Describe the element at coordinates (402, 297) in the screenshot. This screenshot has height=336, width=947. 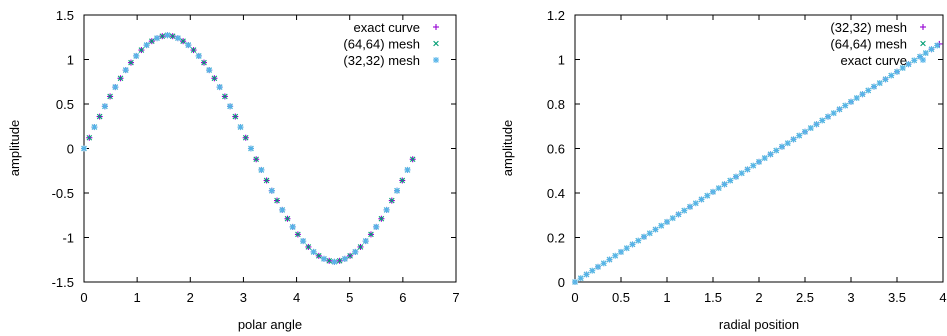
I see `x-tick-label: 6` at that location.